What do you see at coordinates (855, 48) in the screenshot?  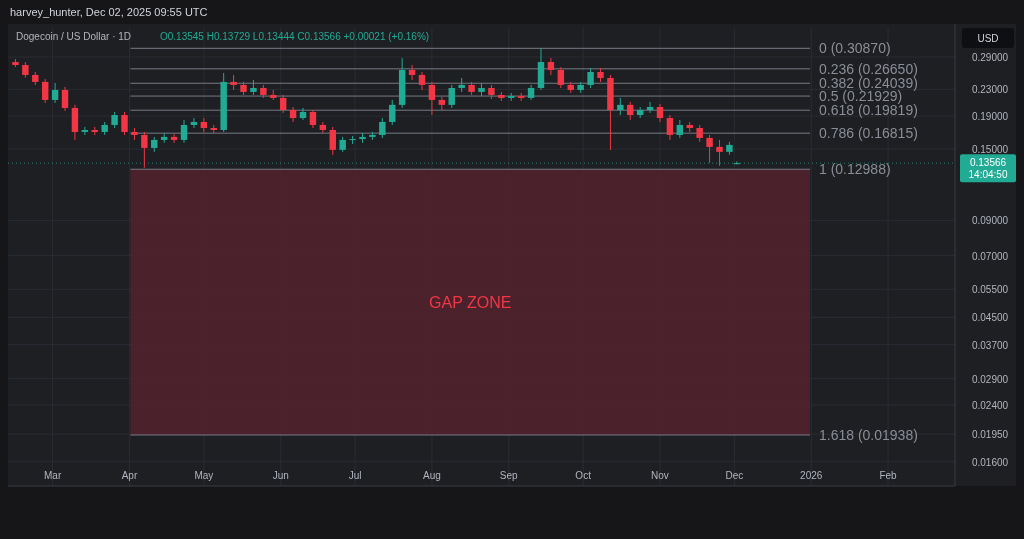 I see `ref-line-label: 0 (0.30870)` at bounding box center [855, 48].